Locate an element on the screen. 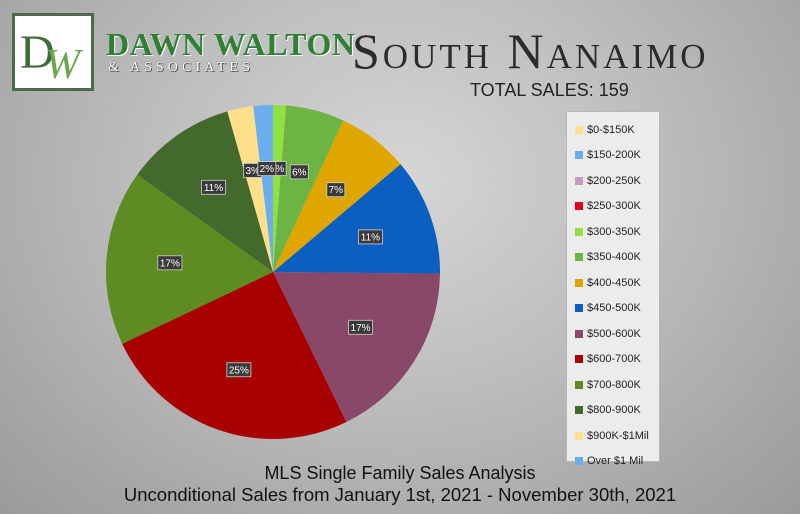 The height and width of the screenshot is (514, 800). footer-line-1: MLS Single Family Sales Analysis is located at coordinates (400, 473).